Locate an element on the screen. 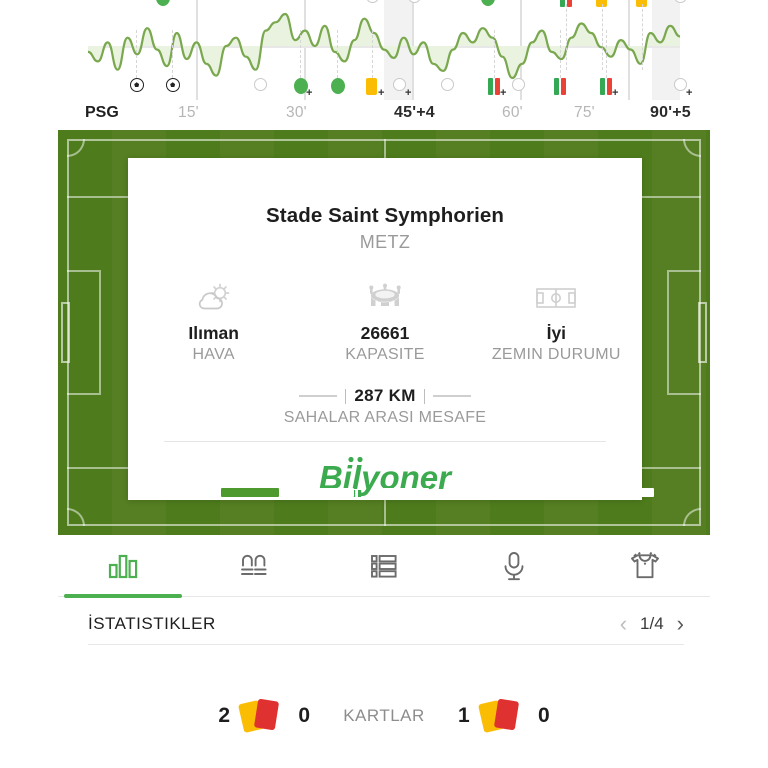 The image size is (768, 768). timeline-tick-5: 90'+5 is located at coordinates (670, 112).